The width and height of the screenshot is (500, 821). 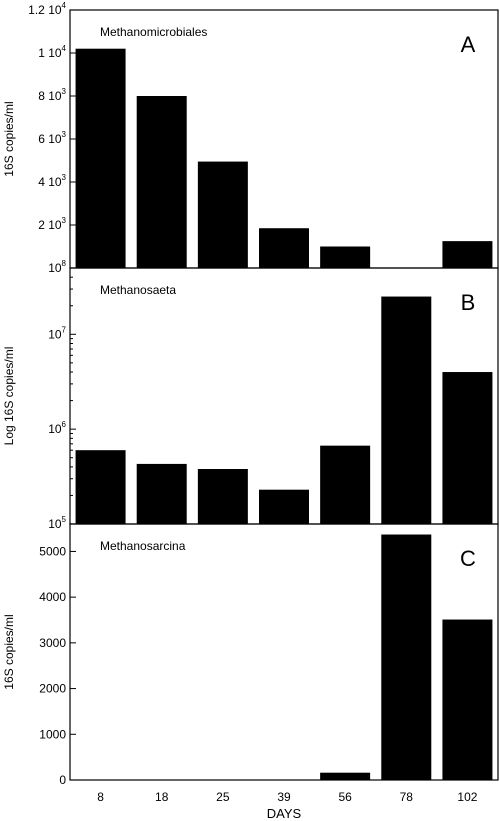 I want to click on panel-c-ytick-label: 5000, so click(x=52, y=551).